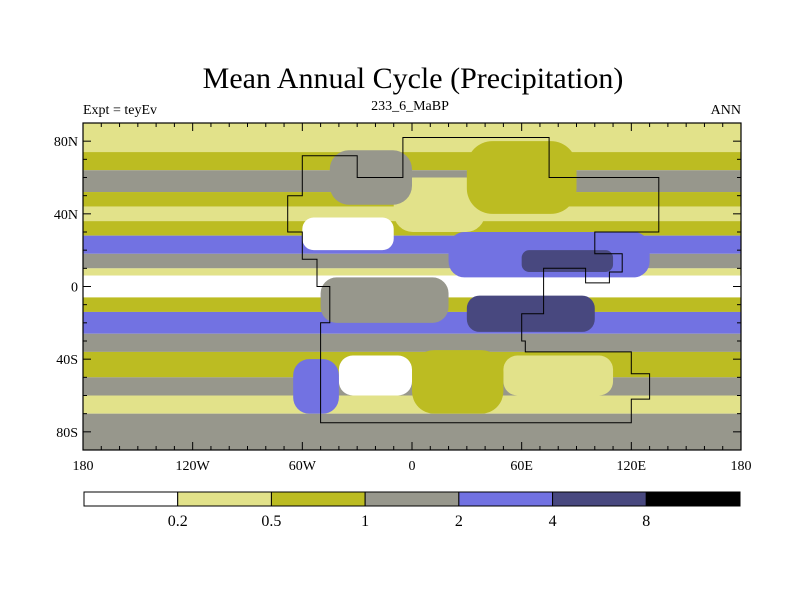 This screenshot has height=605, width=800. Describe the element at coordinates (567, 261) in the screenshot. I see `region-tropical-core` at that location.